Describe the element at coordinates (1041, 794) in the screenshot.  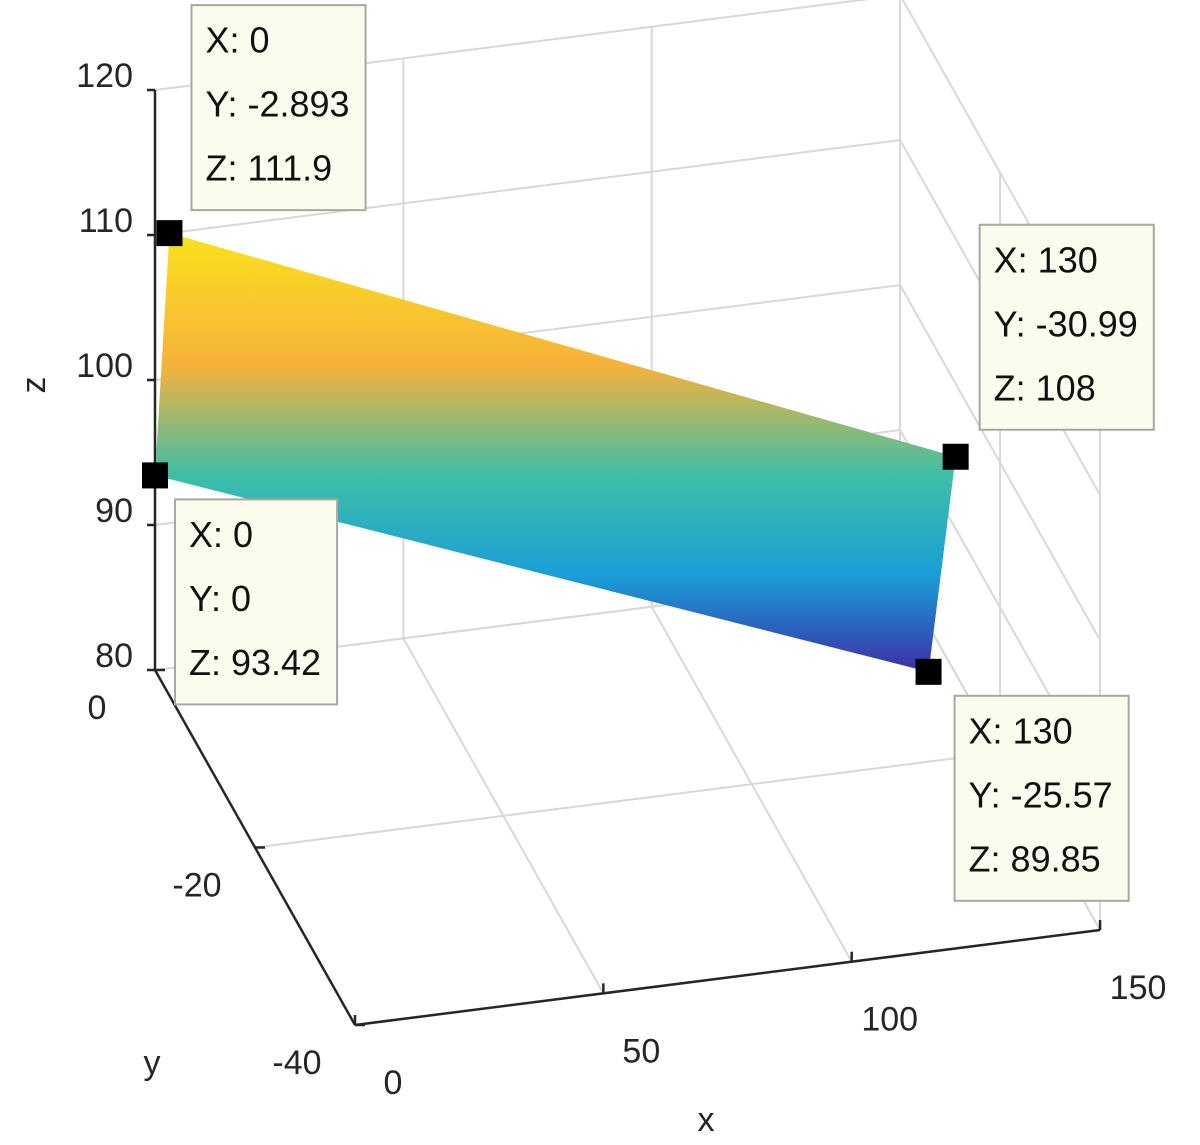
I see `data-tip-label: Y: -25.57` at that location.